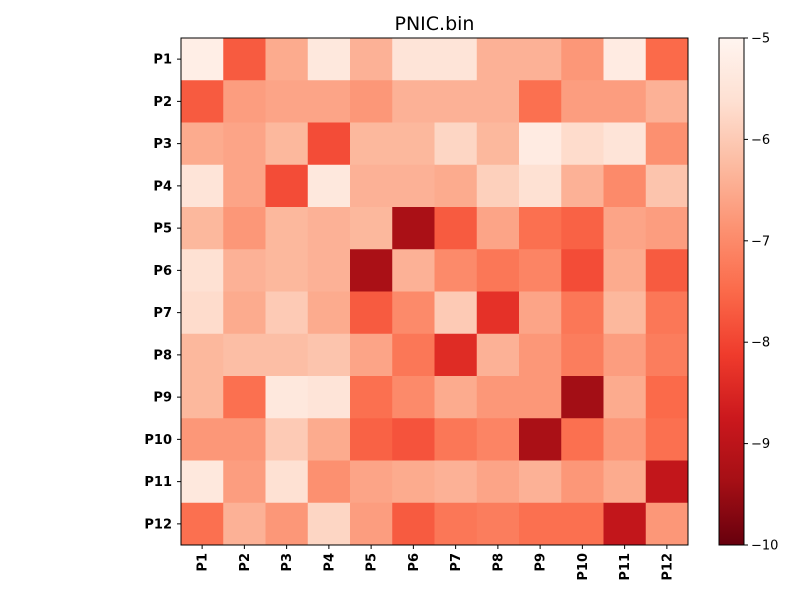 The width and height of the screenshot is (800, 600). I want to click on heatmap-cell-p6-p2, so click(244, 270).